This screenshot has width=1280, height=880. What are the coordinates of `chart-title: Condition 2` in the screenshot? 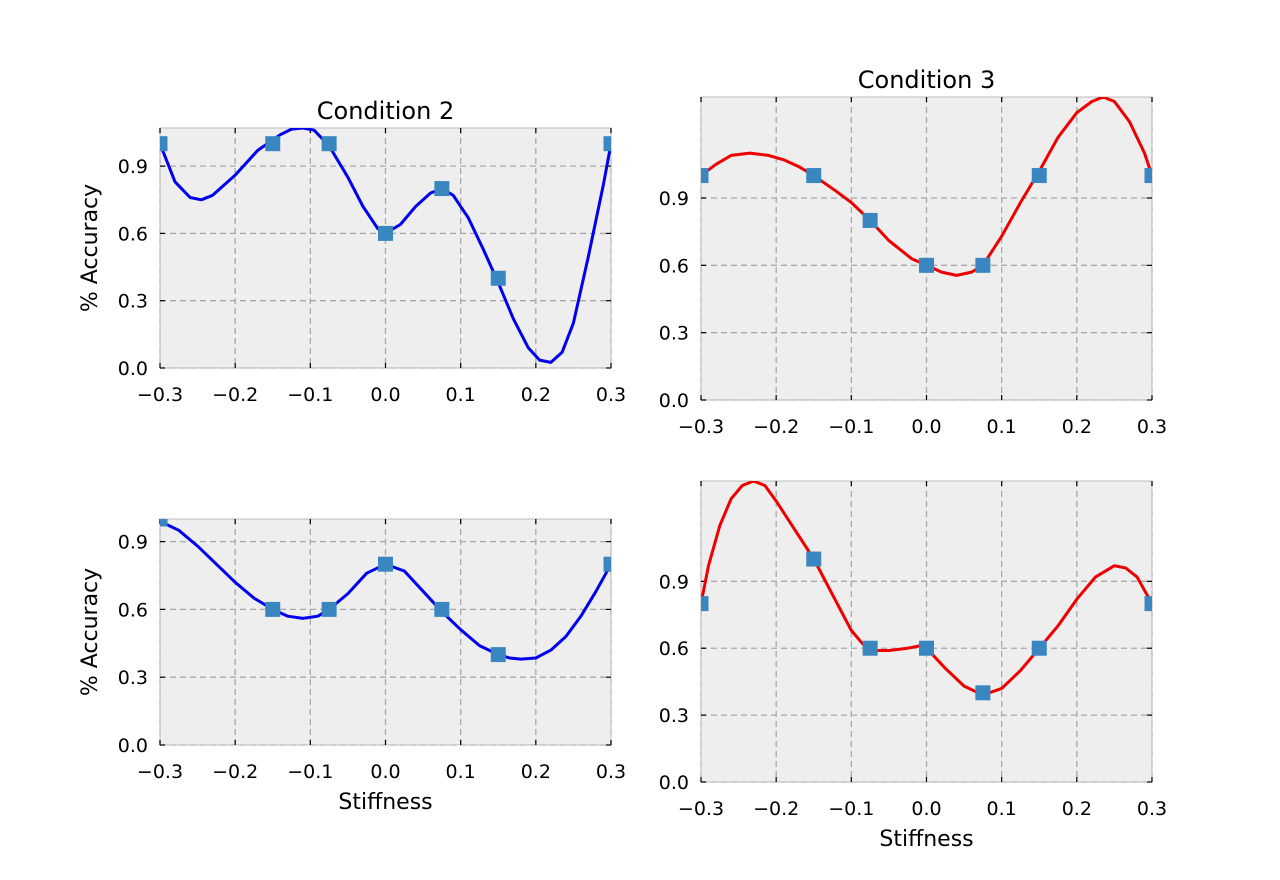 It's located at (385, 111).